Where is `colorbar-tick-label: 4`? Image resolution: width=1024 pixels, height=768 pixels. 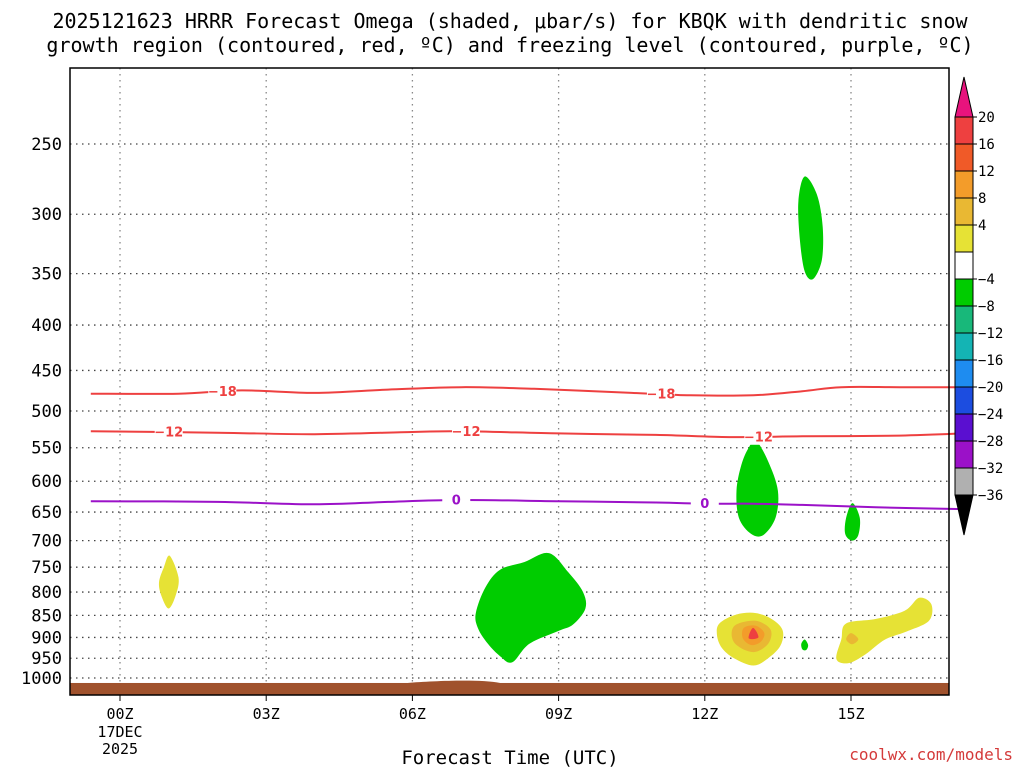 colorbar-tick-label: 4 is located at coordinates (982, 226).